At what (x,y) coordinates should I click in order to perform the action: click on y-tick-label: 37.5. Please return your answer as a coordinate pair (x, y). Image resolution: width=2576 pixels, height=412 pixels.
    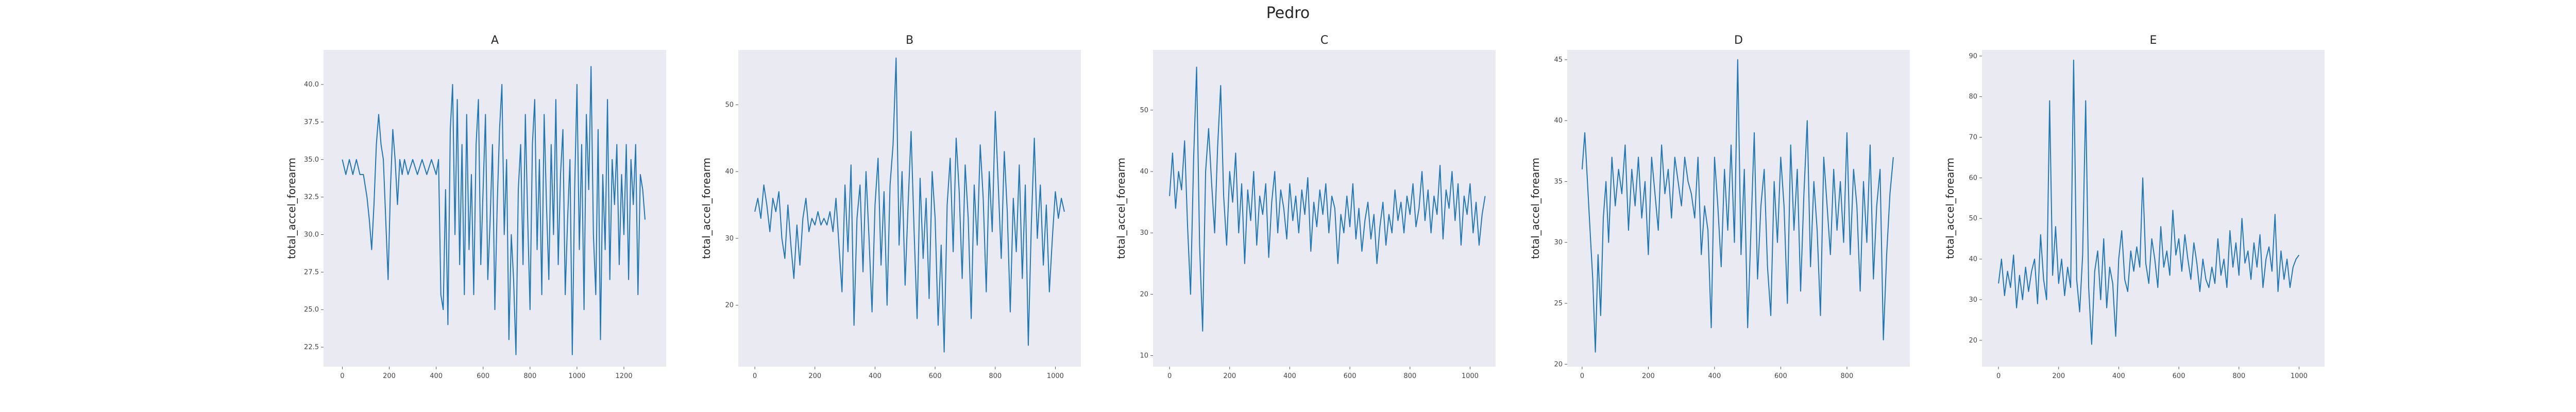
    Looking at the image, I should click on (311, 122).